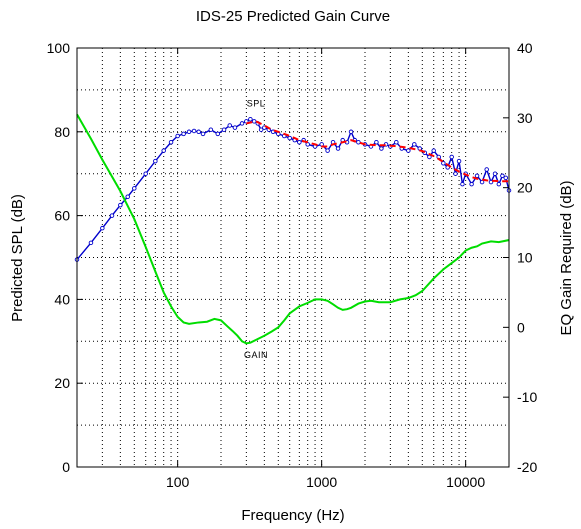 The height and width of the screenshot is (529, 581). Describe the element at coordinates (377, 151) in the screenshot. I see `smoothed-spl-line` at that location.